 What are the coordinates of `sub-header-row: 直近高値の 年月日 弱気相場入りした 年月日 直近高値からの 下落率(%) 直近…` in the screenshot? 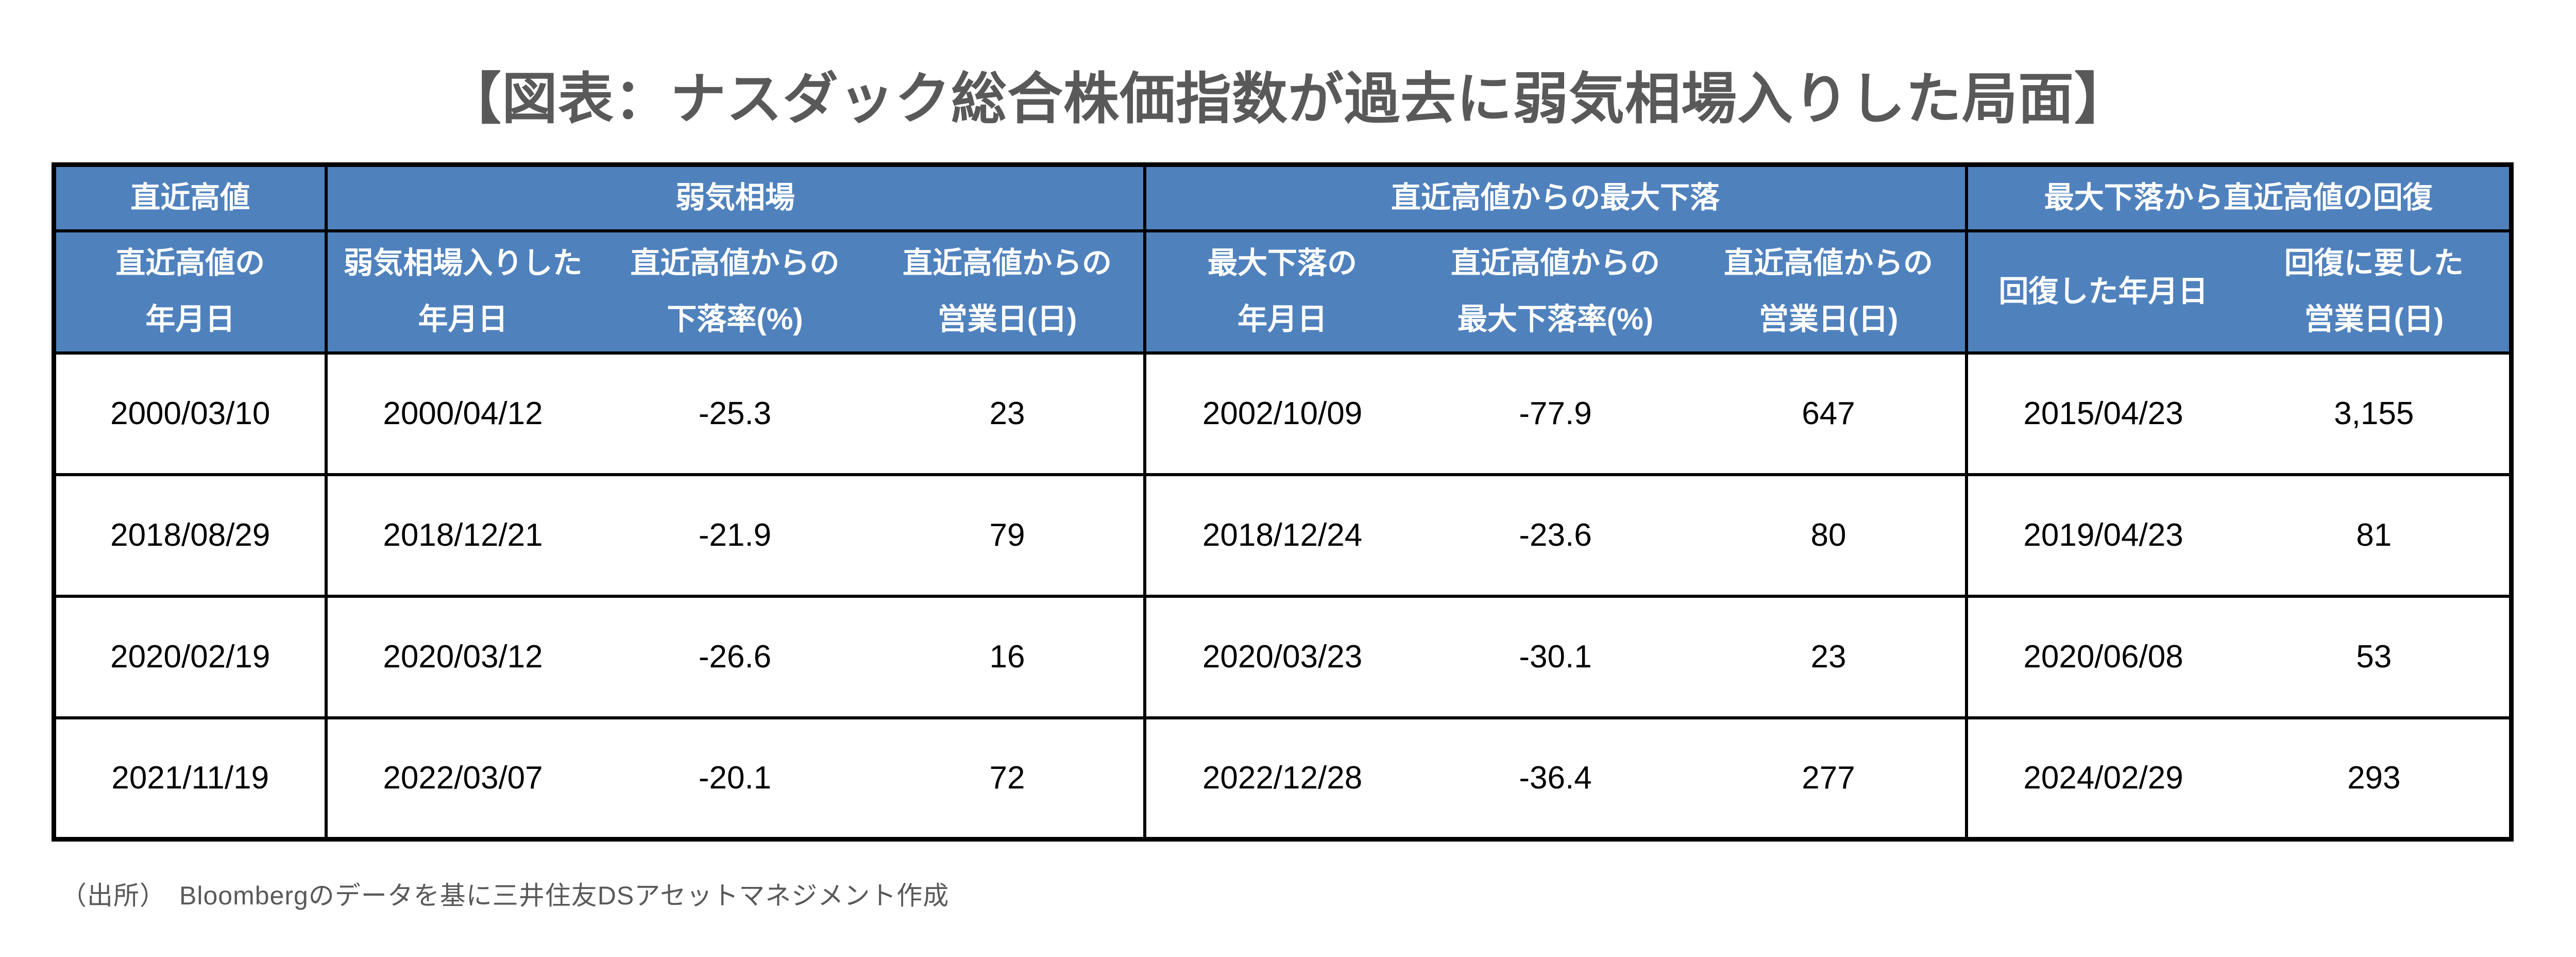 It's located at (1283, 293).